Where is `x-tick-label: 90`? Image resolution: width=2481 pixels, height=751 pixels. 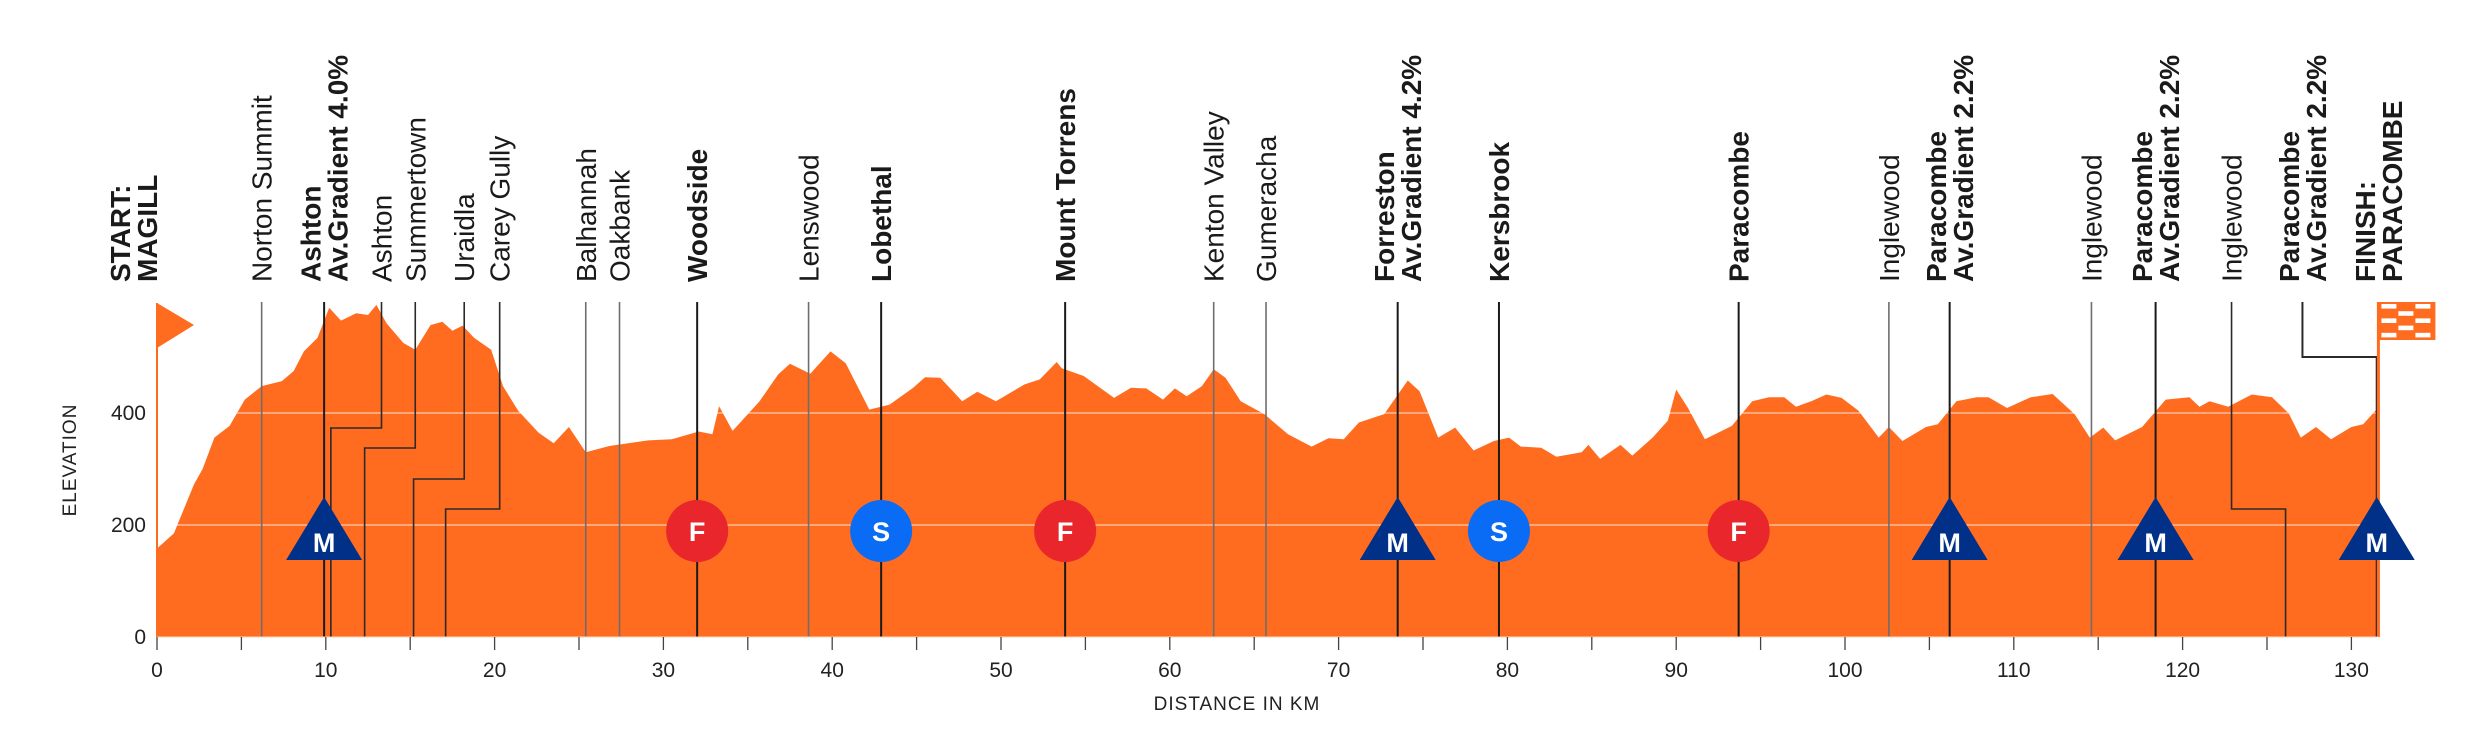
x-tick-label: 90 is located at coordinates (1676, 670).